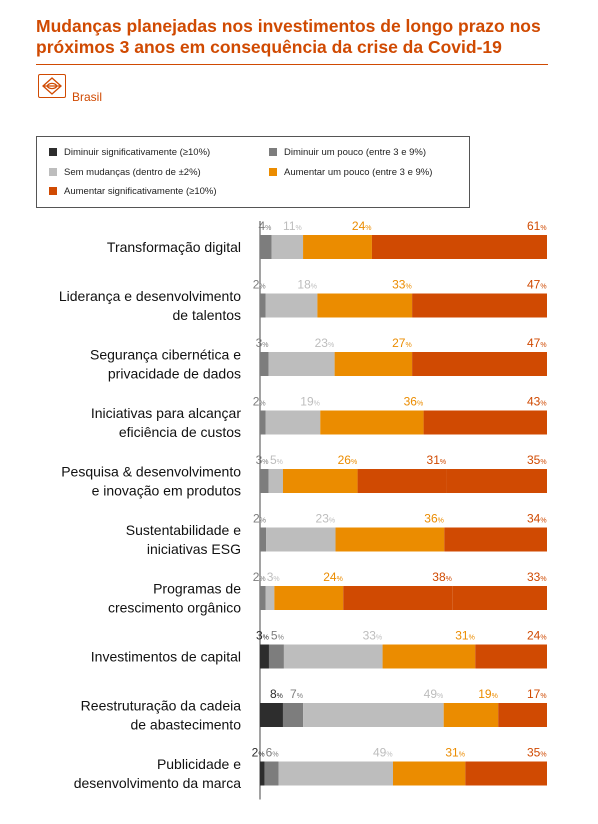  I want to click on data-label: 61%, so click(537, 226).